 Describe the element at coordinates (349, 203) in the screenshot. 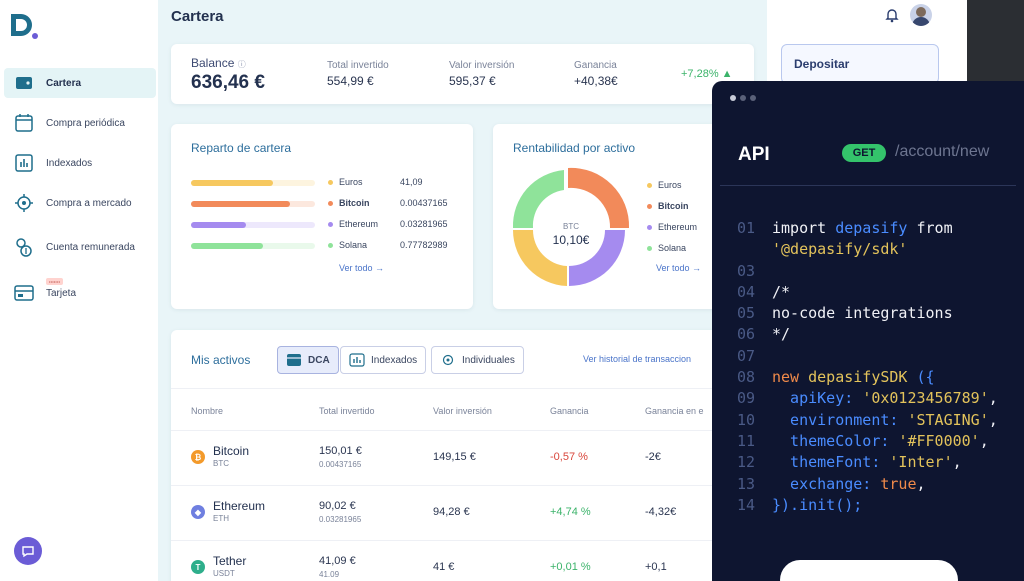

I see `allocation-legend-item: Bitcoin` at that location.